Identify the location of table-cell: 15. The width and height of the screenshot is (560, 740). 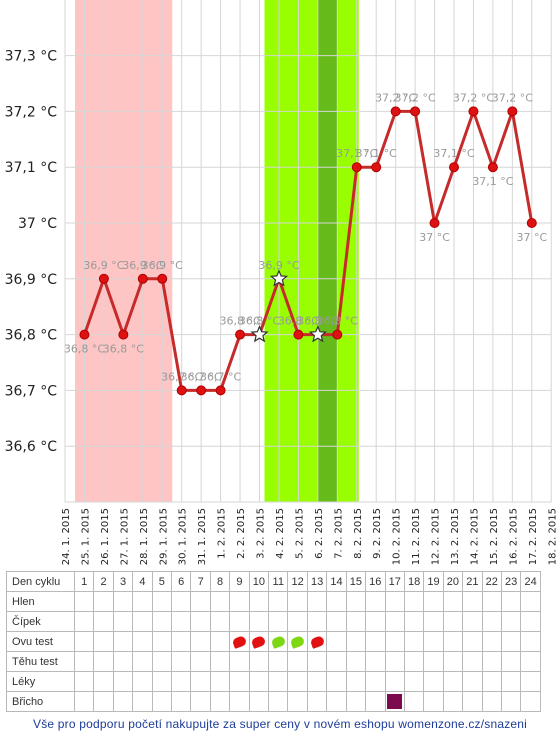
(356, 581).